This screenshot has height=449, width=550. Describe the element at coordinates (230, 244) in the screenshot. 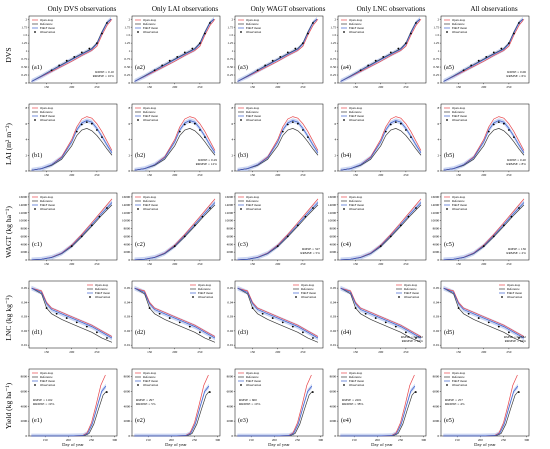

I see `y-tick-label: 4000` at that location.